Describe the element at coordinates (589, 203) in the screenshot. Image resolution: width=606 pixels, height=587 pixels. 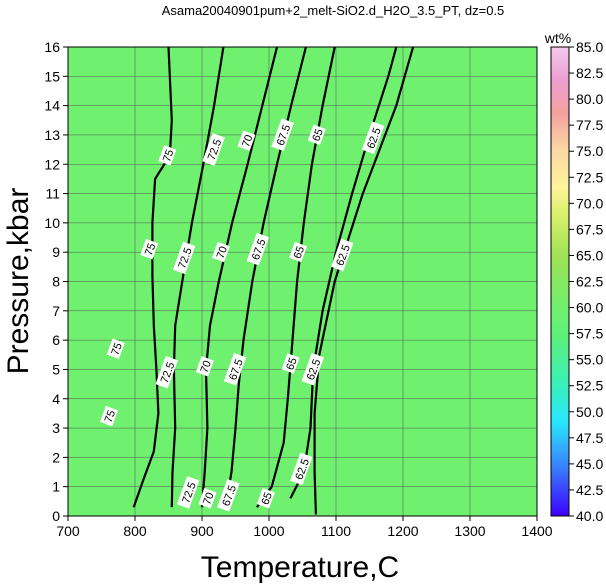
I see `colorbar-tick-label: 70.0` at that location.